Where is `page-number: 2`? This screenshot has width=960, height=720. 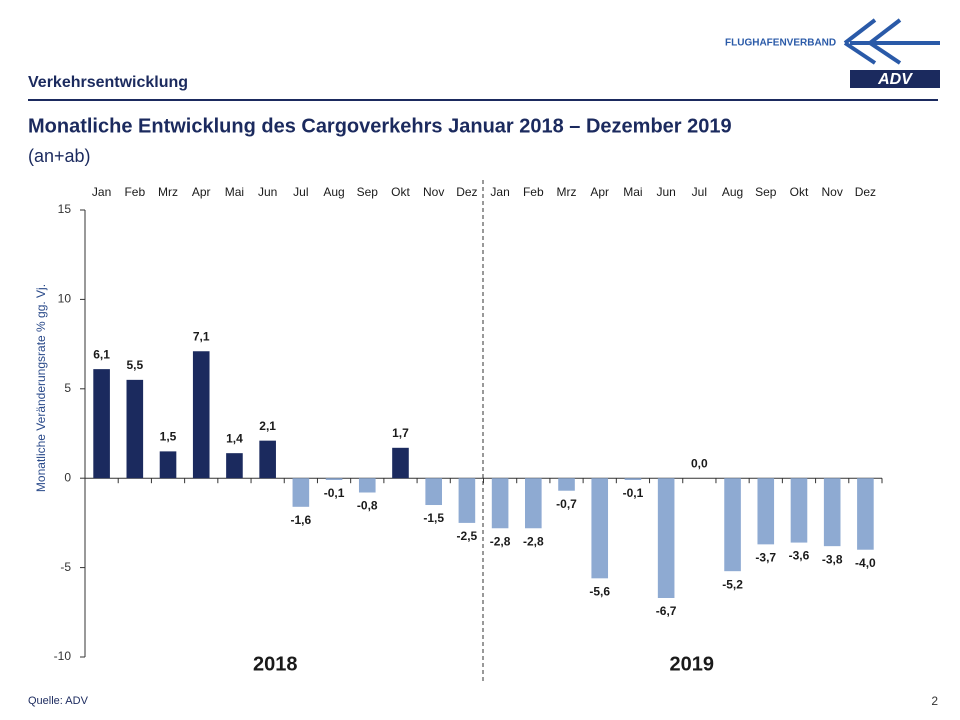
page-number: 2 is located at coordinates (934, 701).